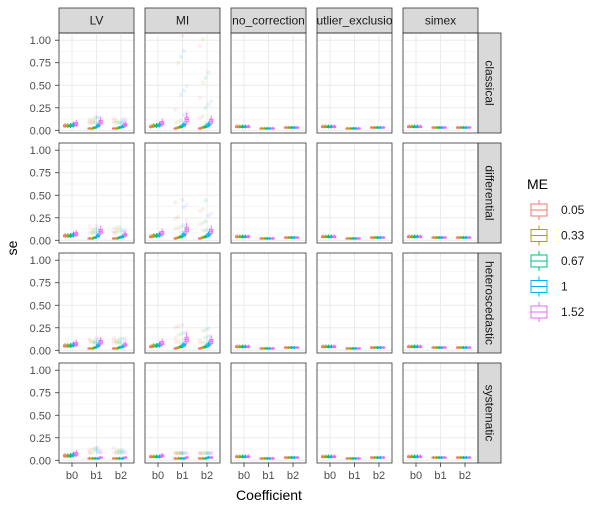 The image size is (602, 517). I want to click on legend-item-0.05: 0.05, so click(557, 210).